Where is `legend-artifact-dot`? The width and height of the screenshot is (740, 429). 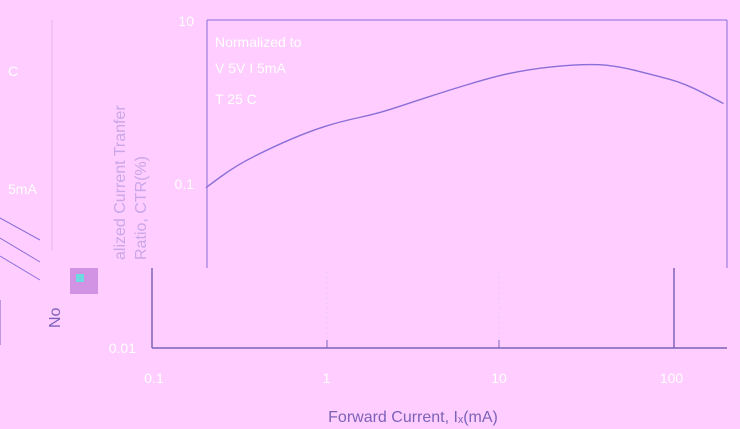
legend-artifact-dot is located at coordinates (80, 278).